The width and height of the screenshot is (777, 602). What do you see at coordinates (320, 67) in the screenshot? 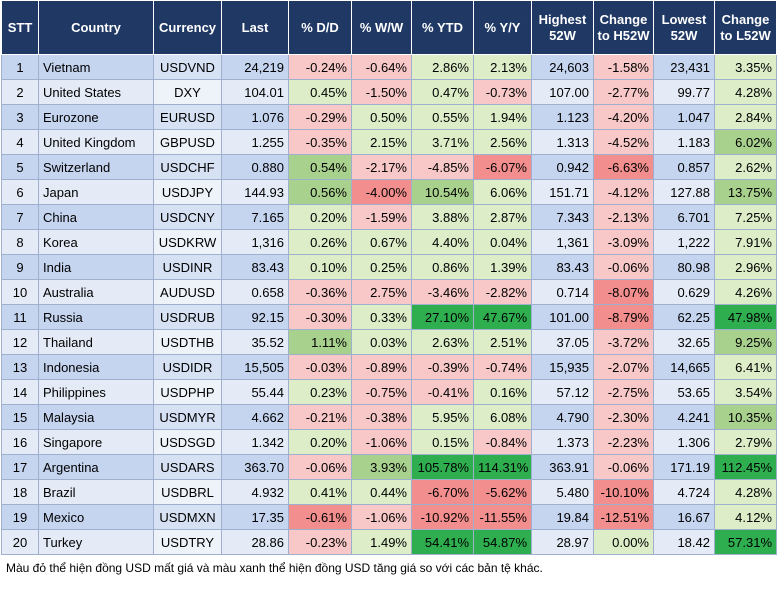
I see `value-cell: -0.24%` at bounding box center [320, 67].